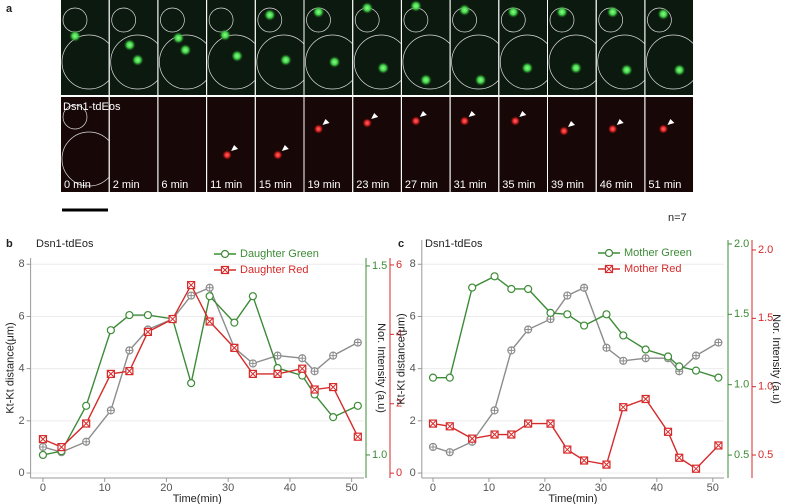 This screenshot has width=788, height=504. What do you see at coordinates (21, 264) in the screenshot?
I see `y-tick-label: 8` at bounding box center [21, 264].